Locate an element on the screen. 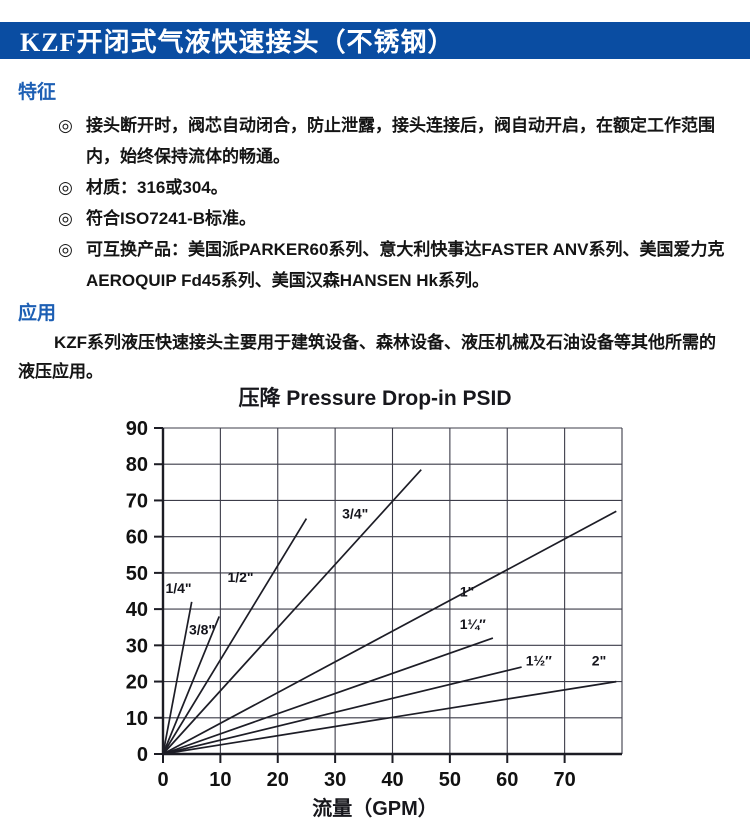  feature-item: ◎ 符合ISO7241-B标准。 is located at coordinates (373, 218).